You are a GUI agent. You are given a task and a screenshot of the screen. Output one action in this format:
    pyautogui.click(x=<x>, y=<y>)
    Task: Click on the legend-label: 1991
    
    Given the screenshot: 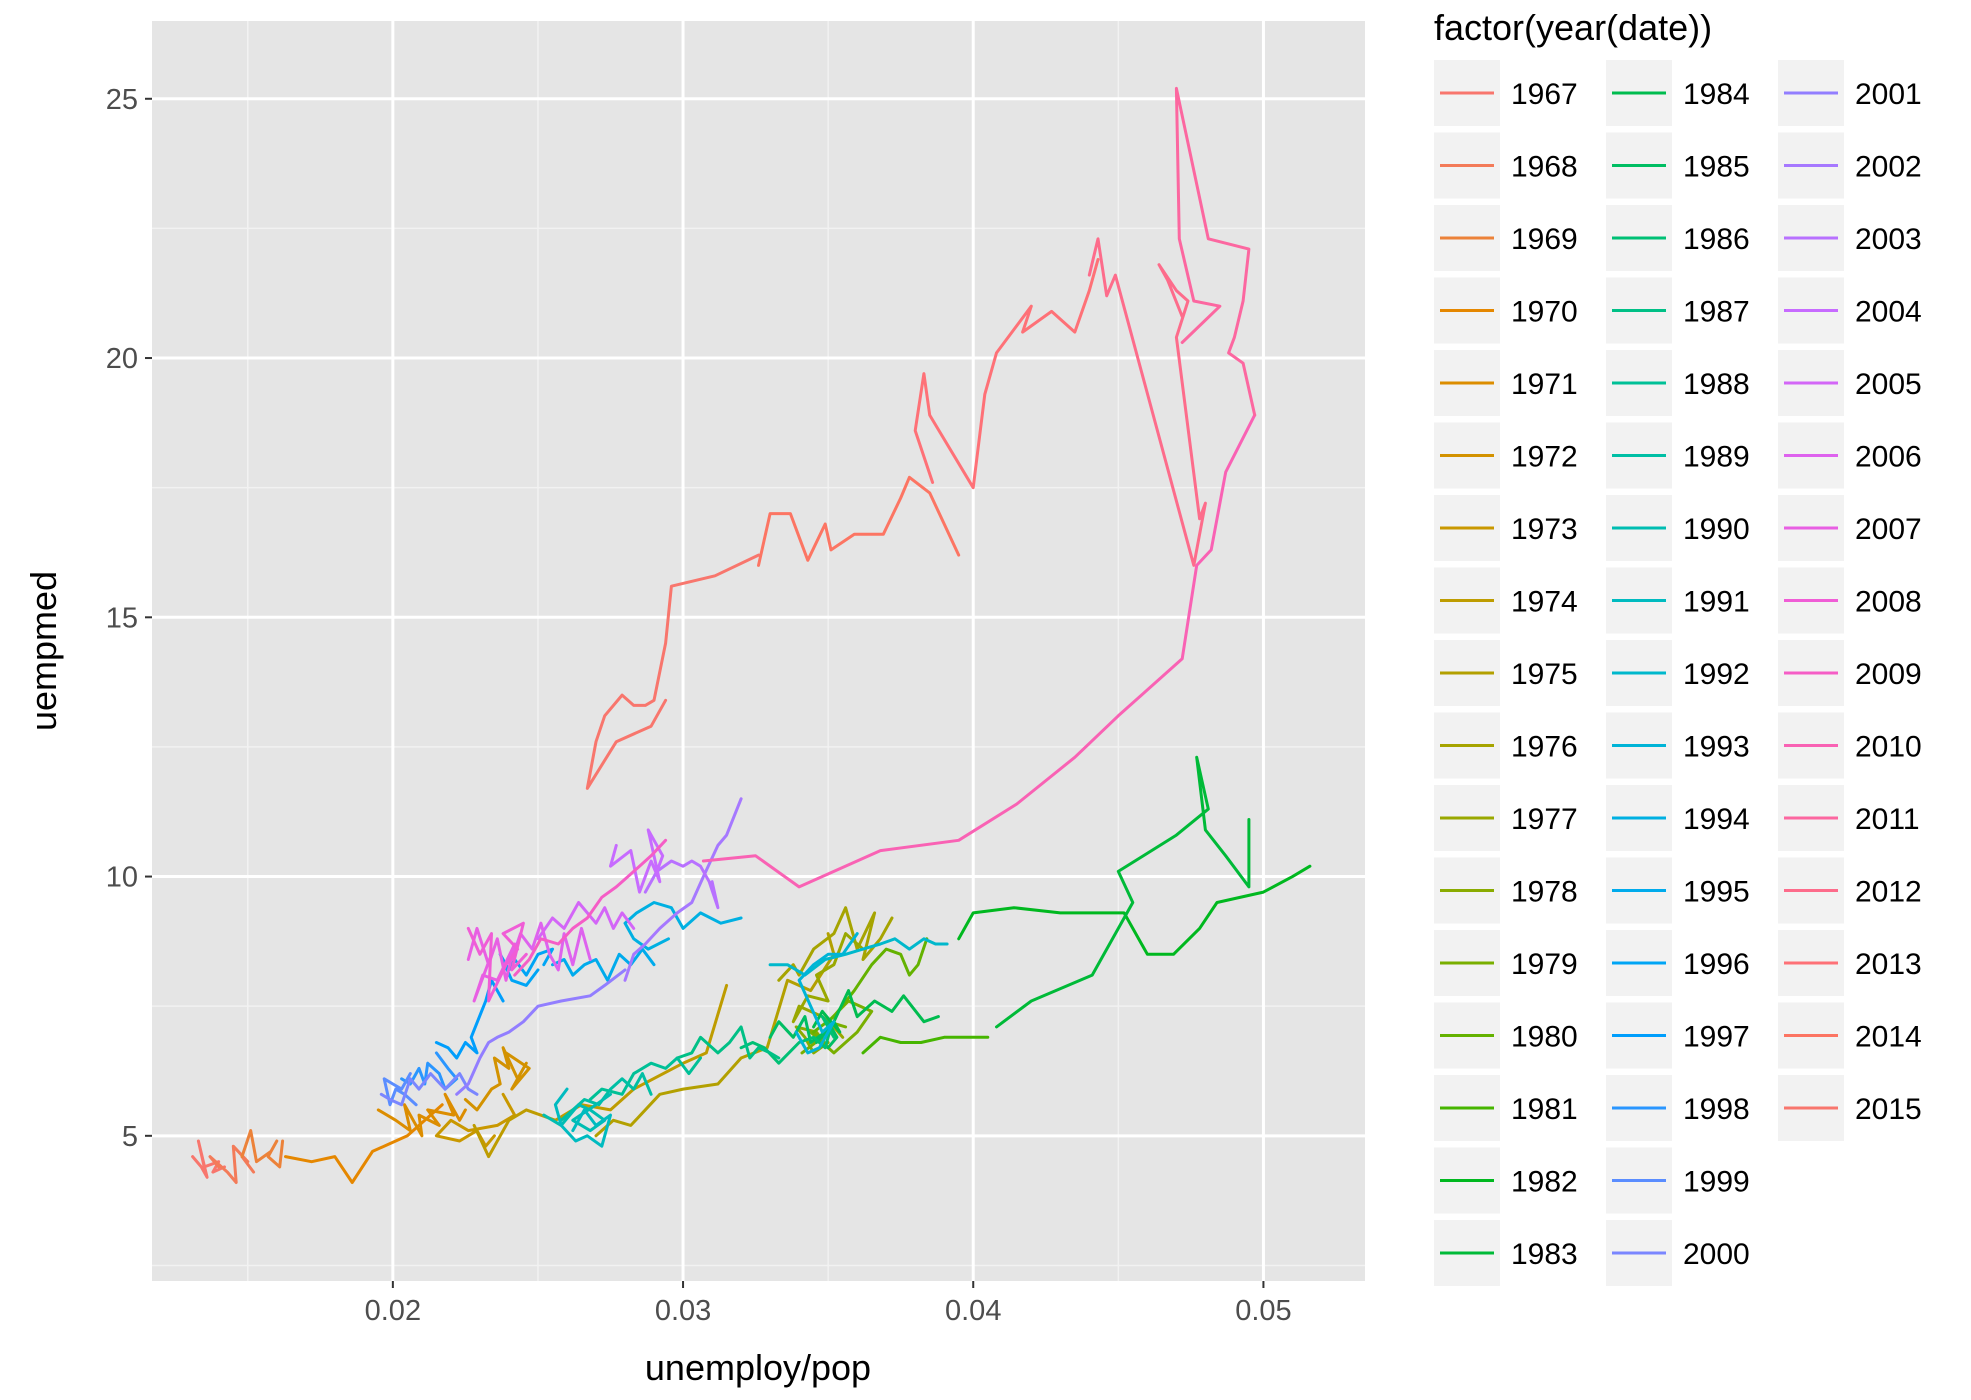 What is the action you would take?
    pyautogui.click(x=1716, y=602)
    